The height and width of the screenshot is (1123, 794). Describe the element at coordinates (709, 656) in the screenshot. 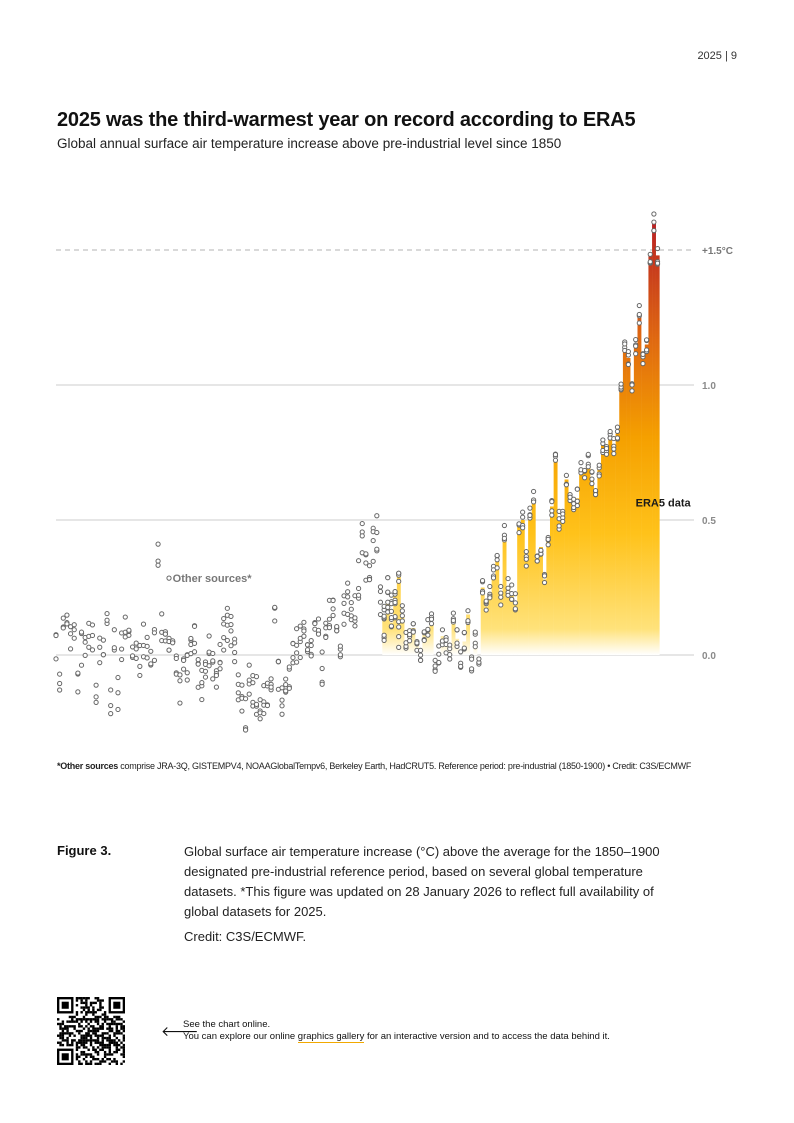

I see `y-tick-label: 0.0` at that location.